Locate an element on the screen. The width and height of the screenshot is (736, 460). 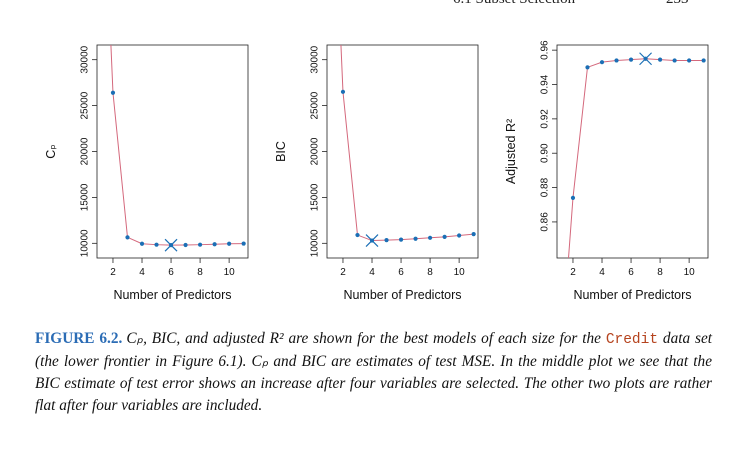
caption-label: FIGURE 6.2. is located at coordinates (79, 338).